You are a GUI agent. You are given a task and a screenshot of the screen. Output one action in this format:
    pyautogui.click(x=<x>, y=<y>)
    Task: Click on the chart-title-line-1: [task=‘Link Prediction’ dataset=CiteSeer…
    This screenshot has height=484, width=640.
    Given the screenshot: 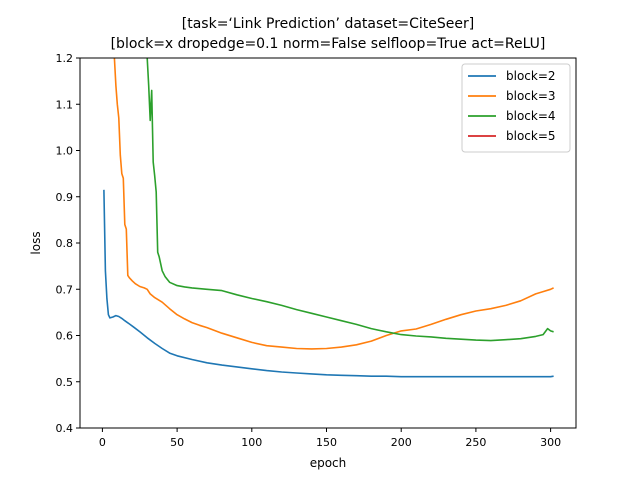 What is the action you would take?
    pyautogui.click(x=328, y=24)
    